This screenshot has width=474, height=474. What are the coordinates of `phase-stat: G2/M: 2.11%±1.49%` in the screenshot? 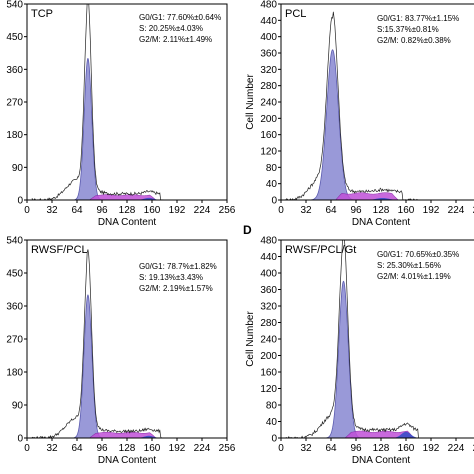 It's located at (175, 39).